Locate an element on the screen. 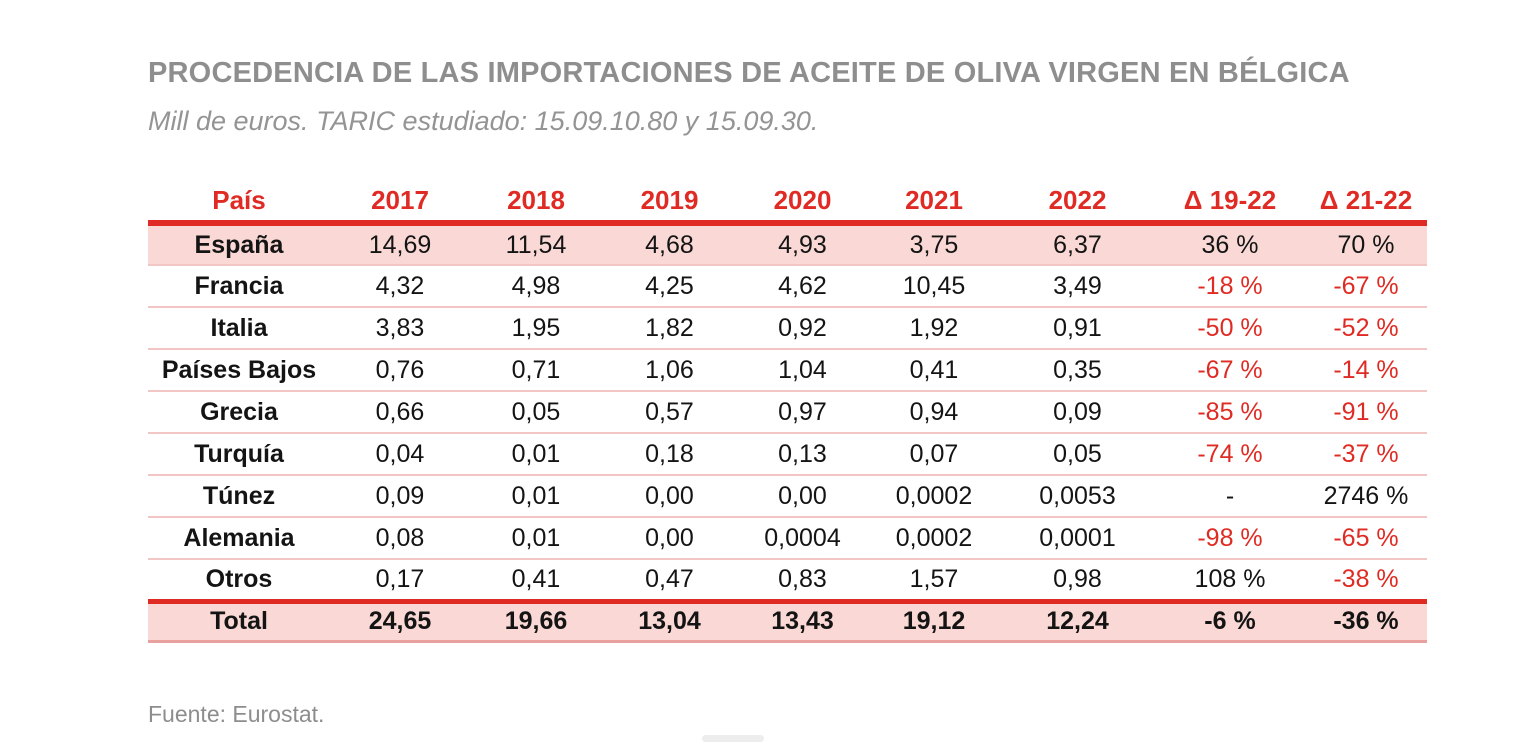  value-cell: 13,04 is located at coordinates (669, 621).